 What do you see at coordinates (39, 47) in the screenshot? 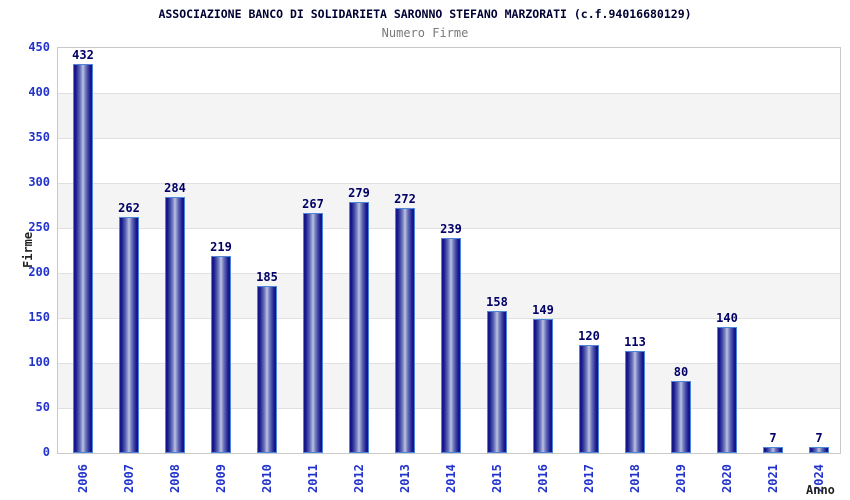
I see `y-tick-label: 450` at bounding box center [39, 47].